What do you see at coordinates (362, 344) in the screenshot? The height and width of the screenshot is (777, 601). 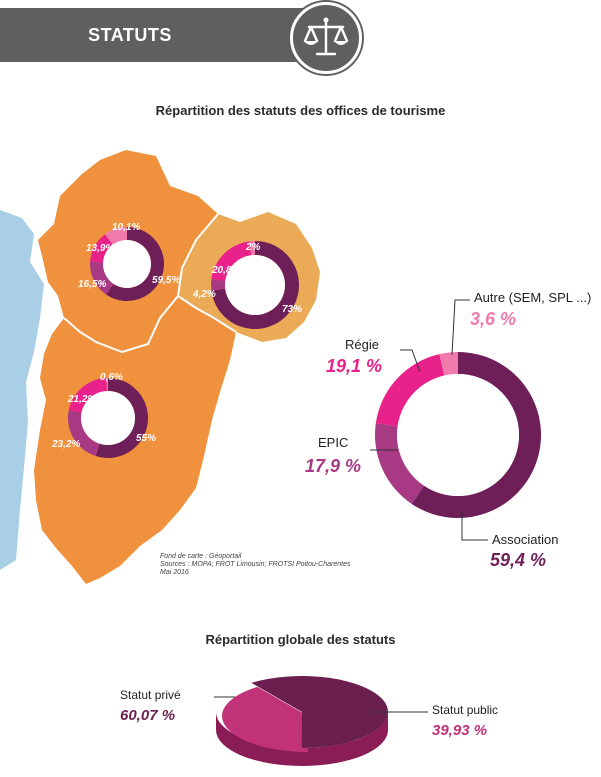 I see `legend-label: Régie` at bounding box center [362, 344].